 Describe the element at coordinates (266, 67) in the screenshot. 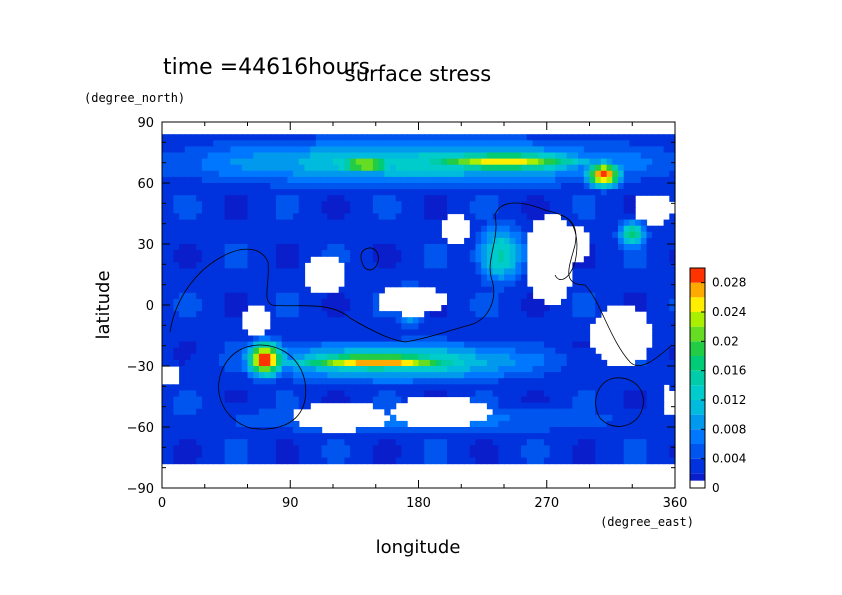

I see `chart-subtitle: time =44616hours` at that location.